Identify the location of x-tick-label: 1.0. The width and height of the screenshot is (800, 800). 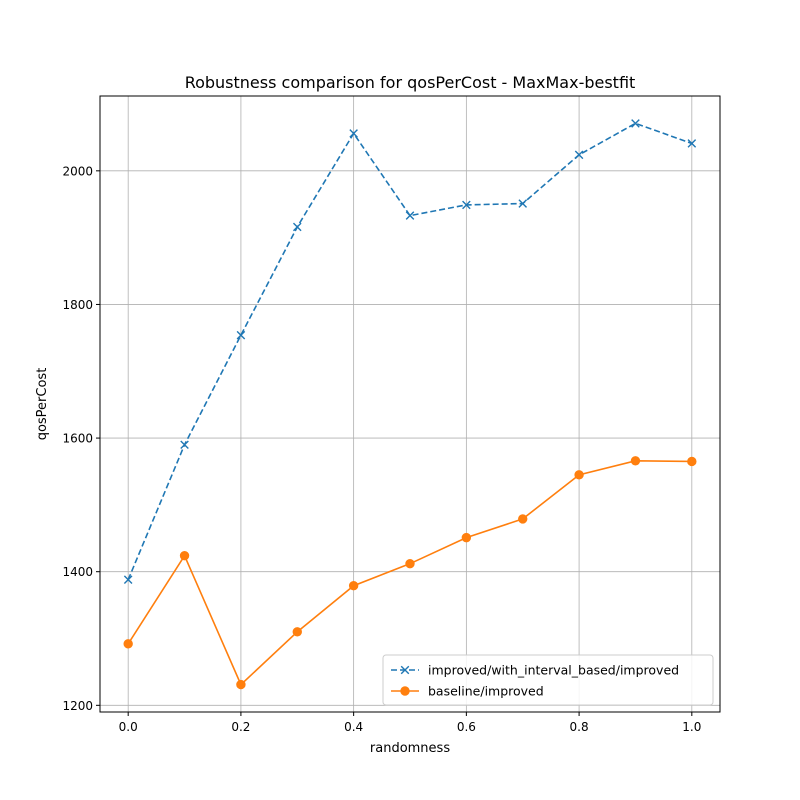
(691, 727).